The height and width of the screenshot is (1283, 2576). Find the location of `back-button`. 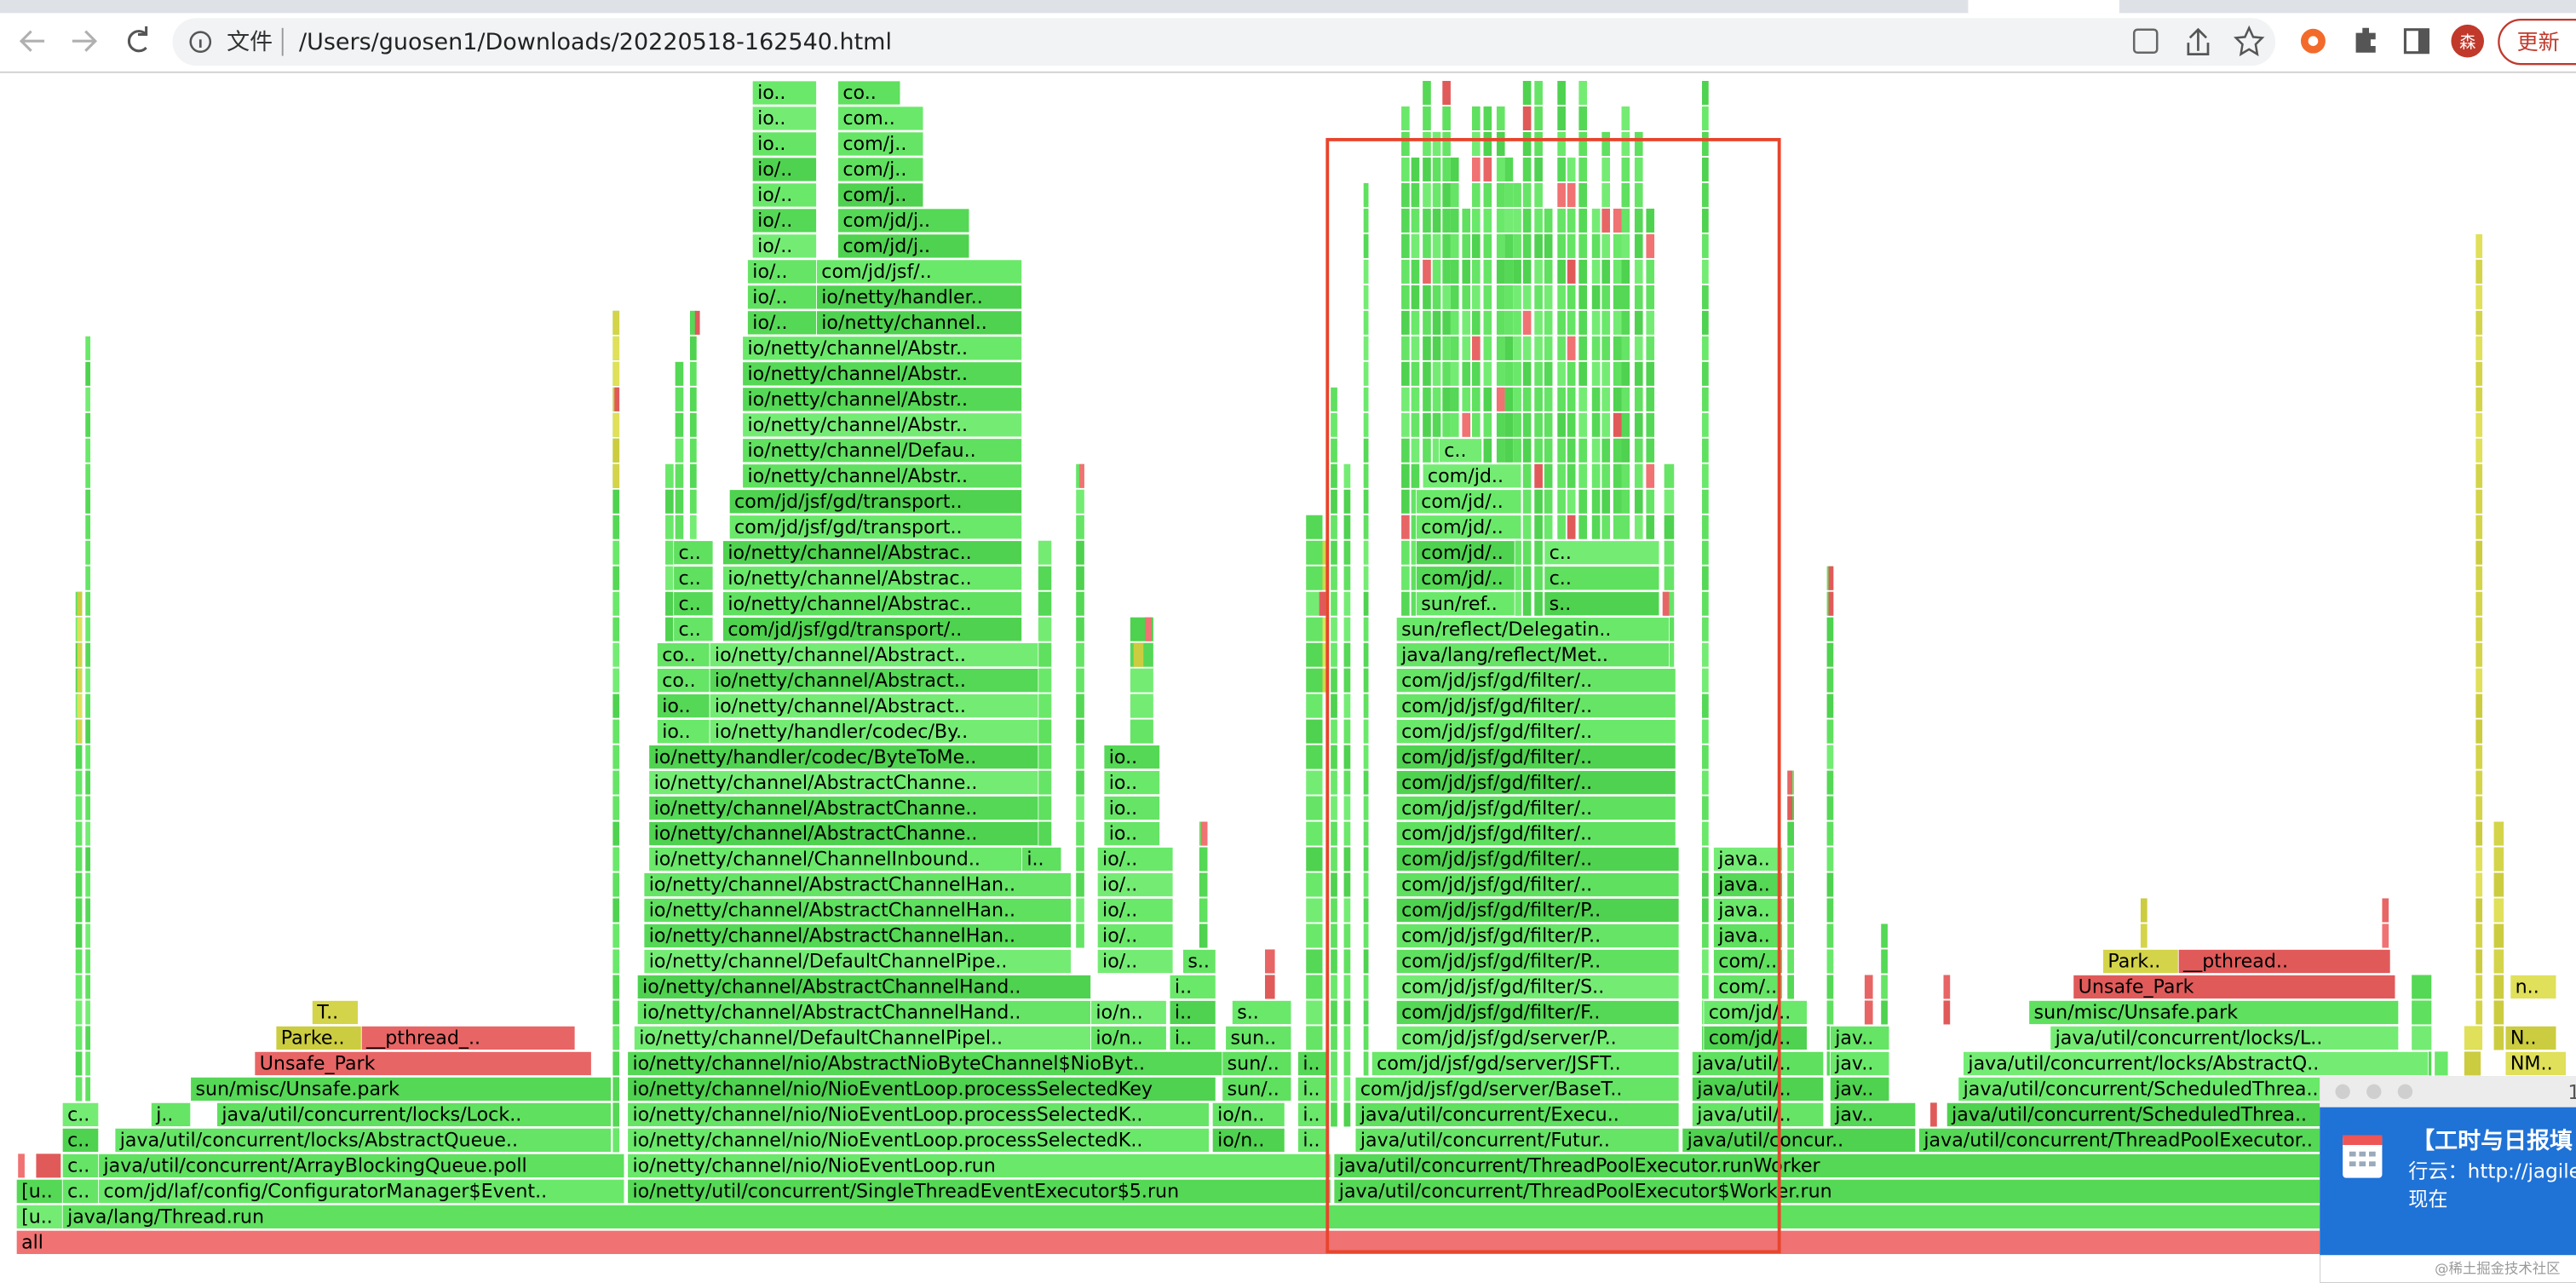

back-button is located at coordinates (32, 41).